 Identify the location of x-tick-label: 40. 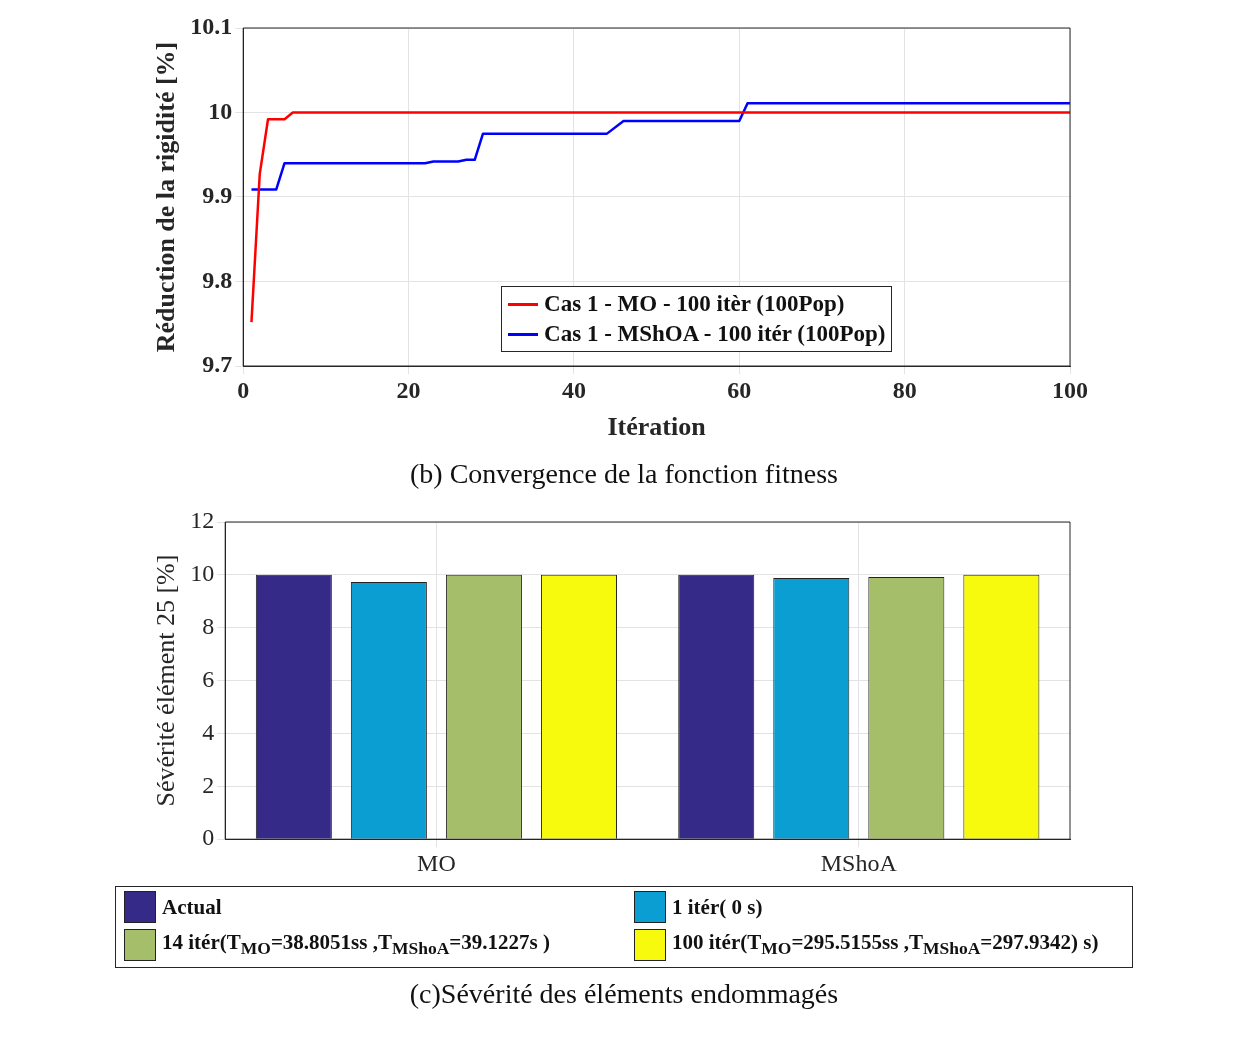
(573, 389).